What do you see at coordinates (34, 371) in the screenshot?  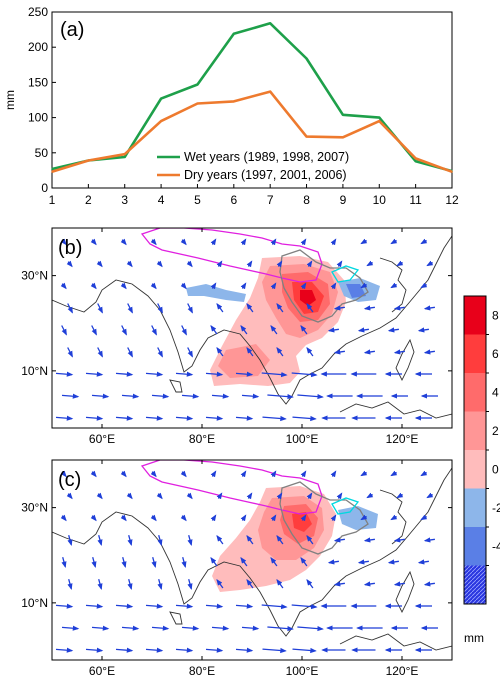 I see `lat-tick-label: 10°N` at bounding box center [34, 371].